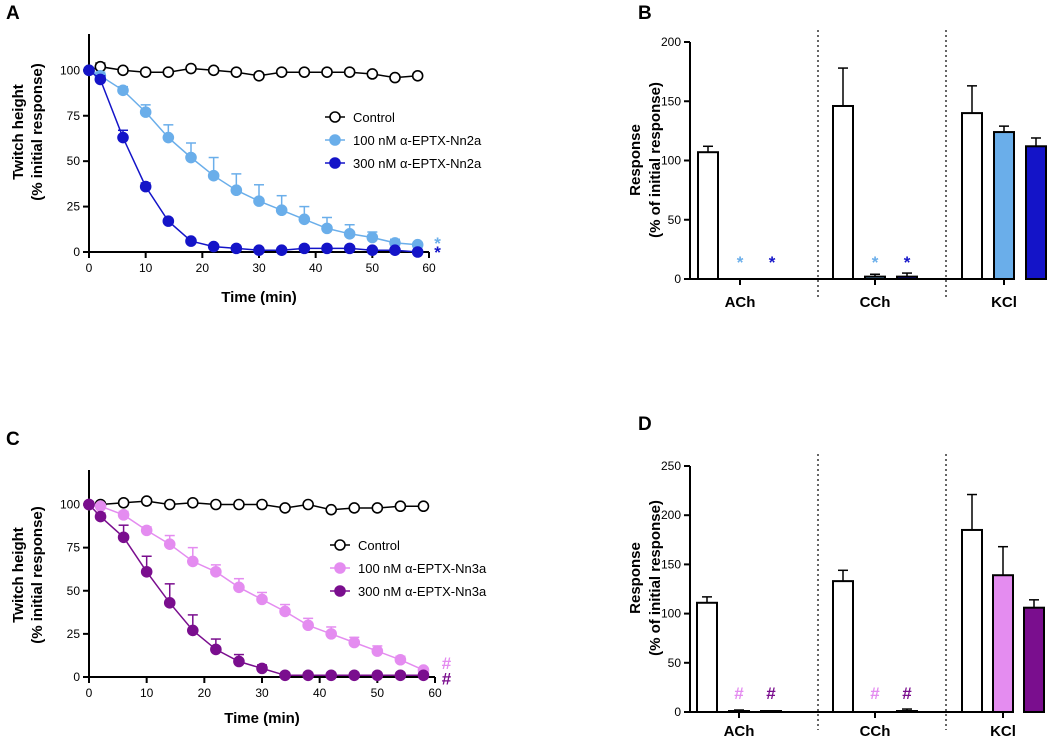  I want to click on legend-label: 100 nM α-EPTX-Nn2a, so click(417, 140).